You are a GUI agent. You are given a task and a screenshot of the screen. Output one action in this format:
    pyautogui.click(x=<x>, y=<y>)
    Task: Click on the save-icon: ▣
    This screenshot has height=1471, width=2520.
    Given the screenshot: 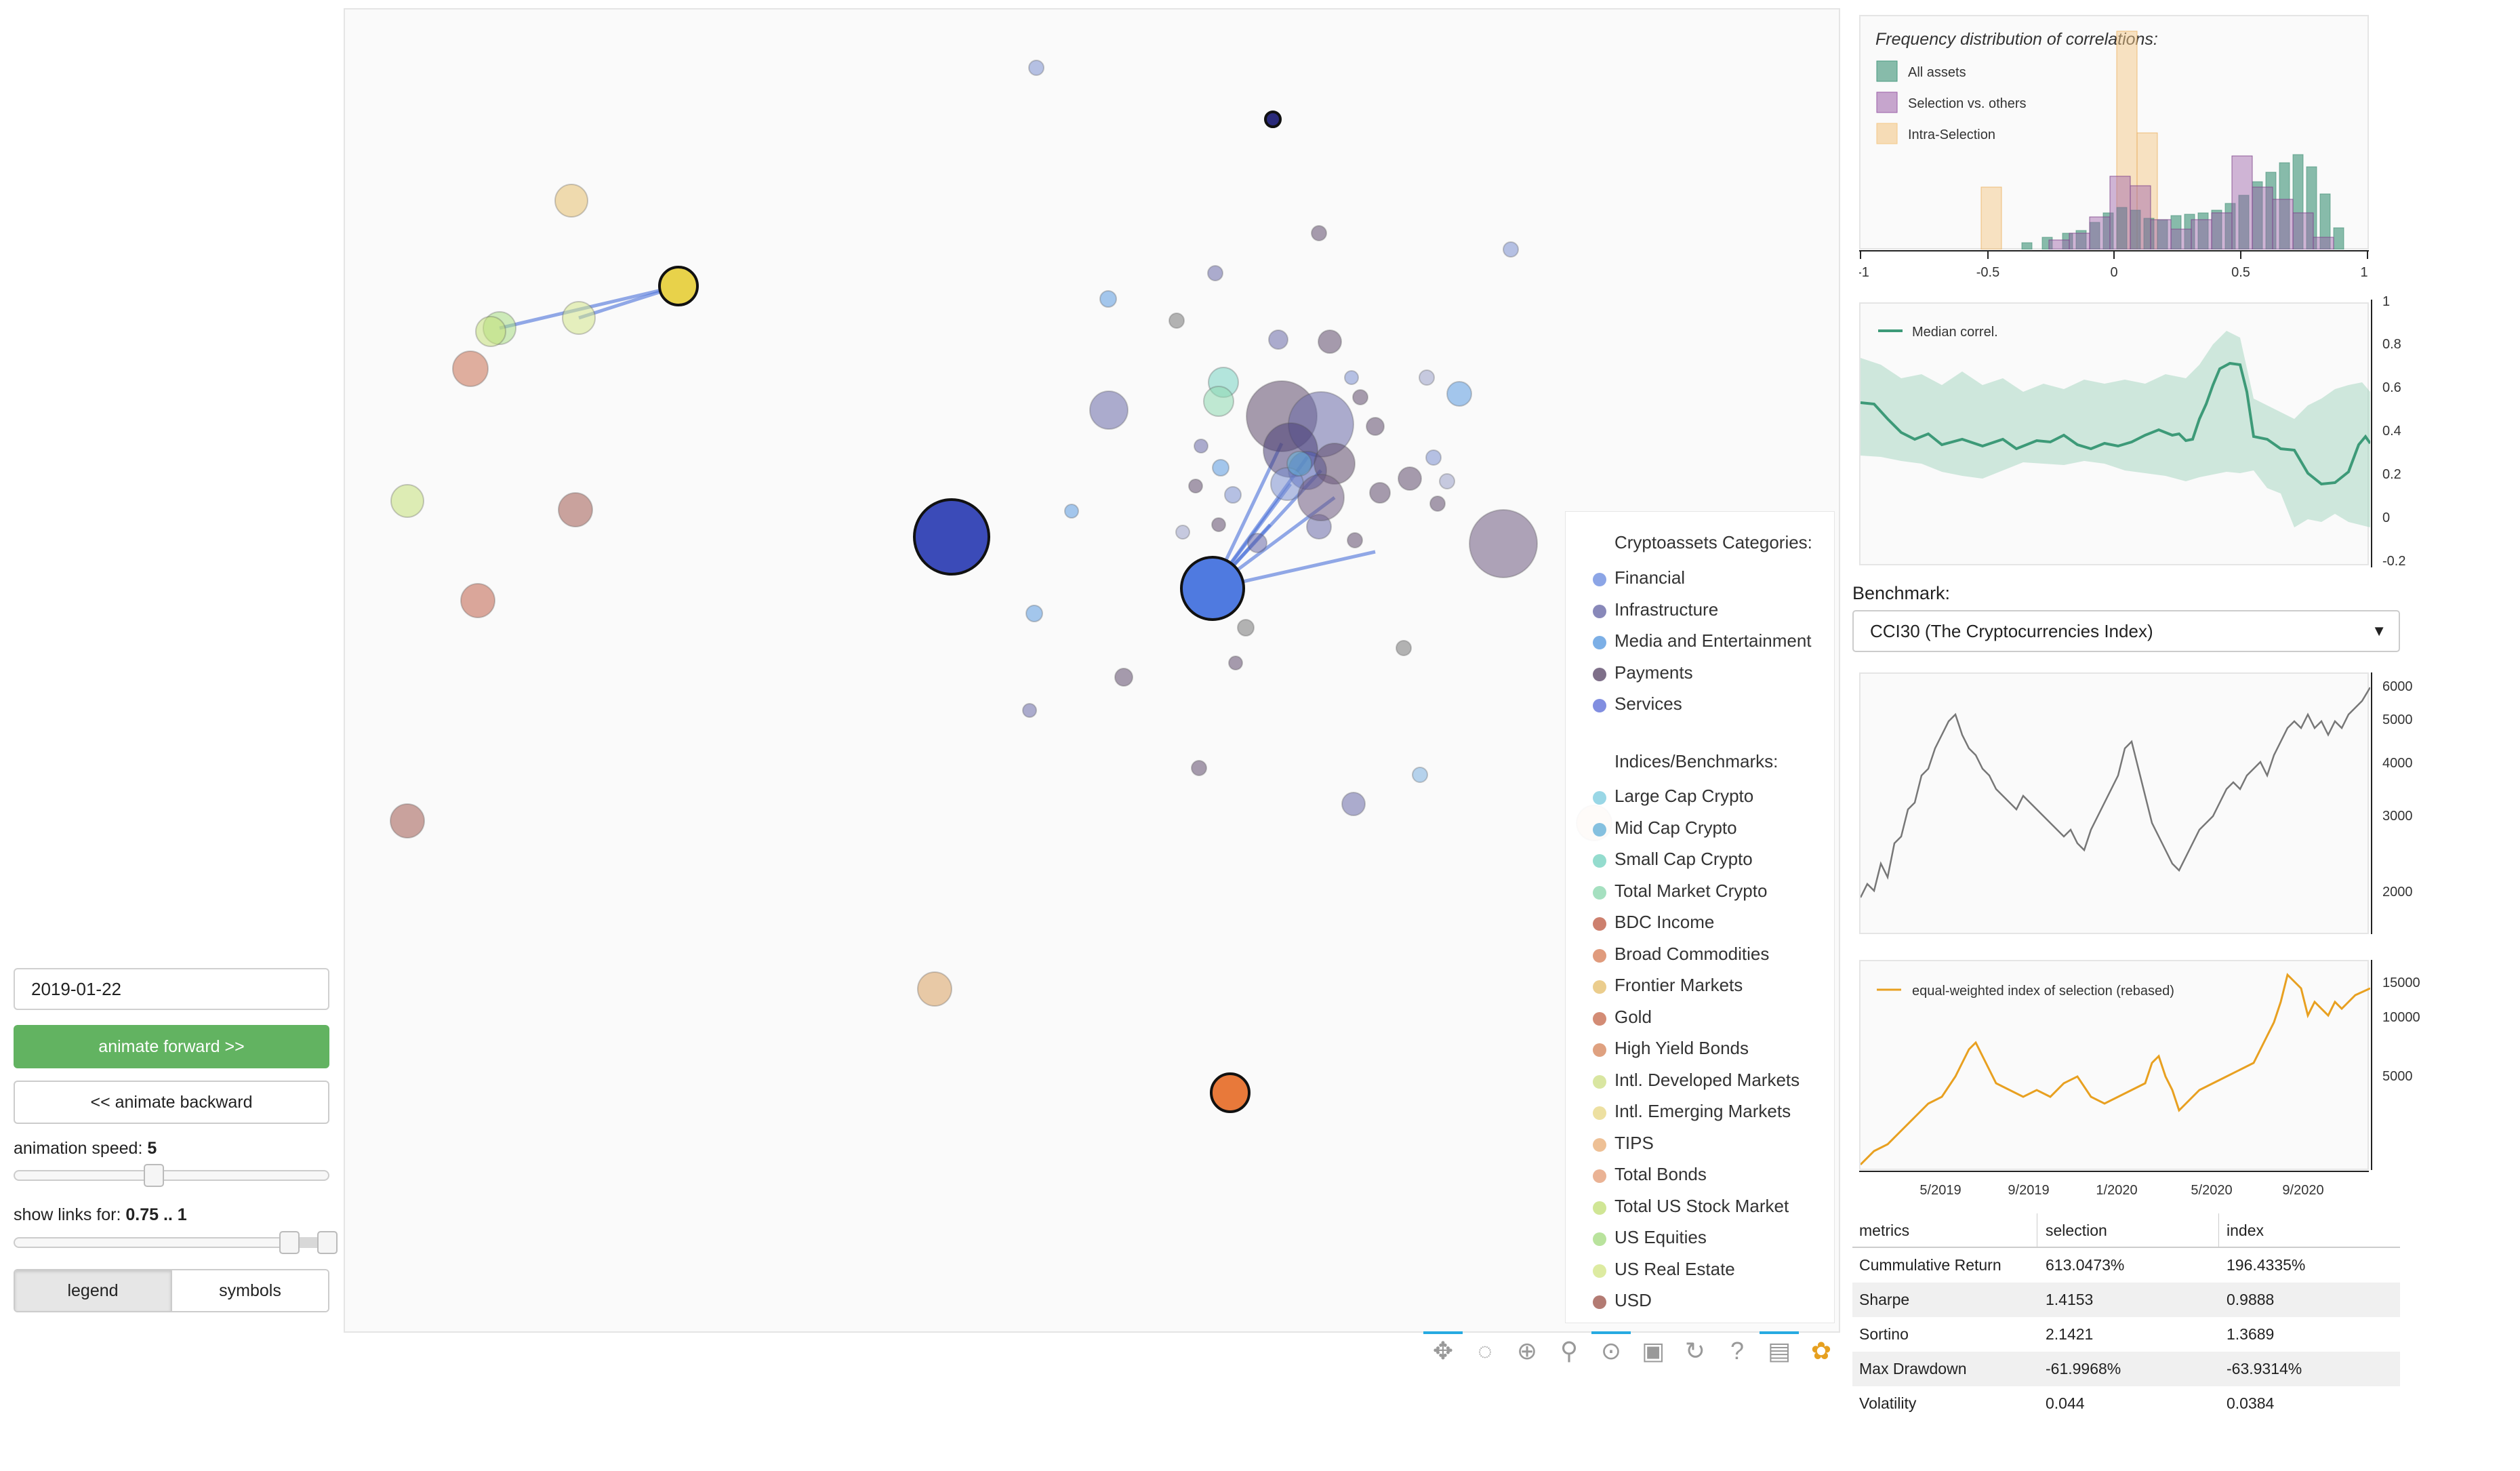 What is the action you would take?
    pyautogui.click(x=1653, y=1351)
    